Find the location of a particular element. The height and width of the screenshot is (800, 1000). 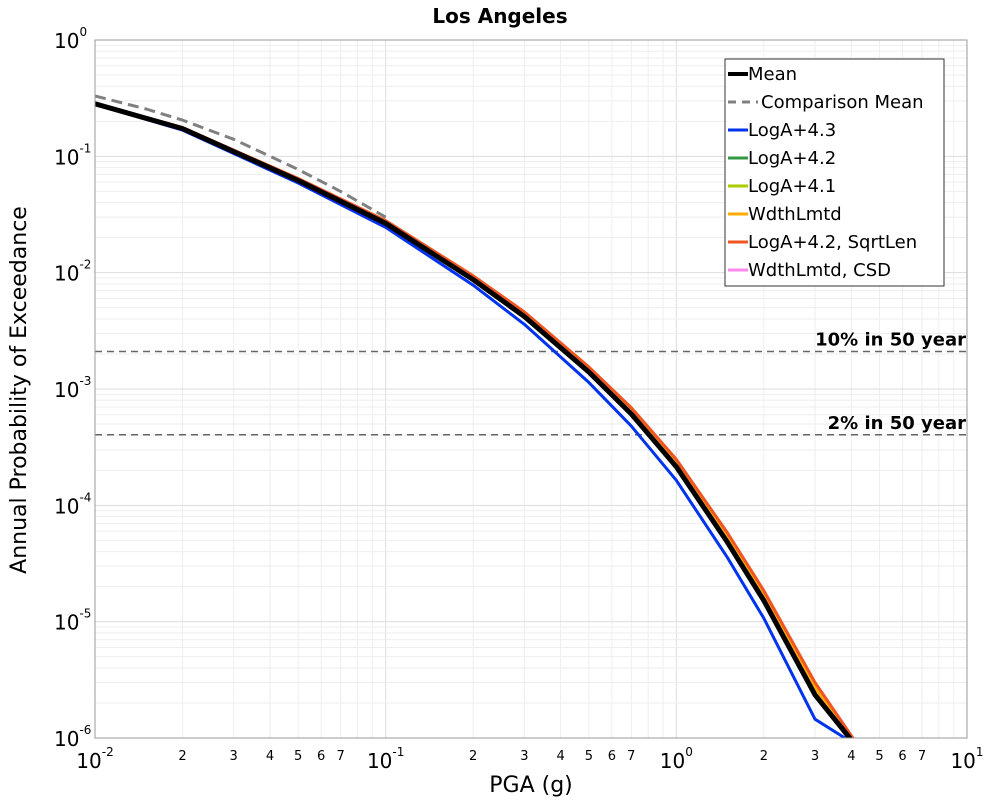

legend-label: WdthLmtd is located at coordinates (795, 214).